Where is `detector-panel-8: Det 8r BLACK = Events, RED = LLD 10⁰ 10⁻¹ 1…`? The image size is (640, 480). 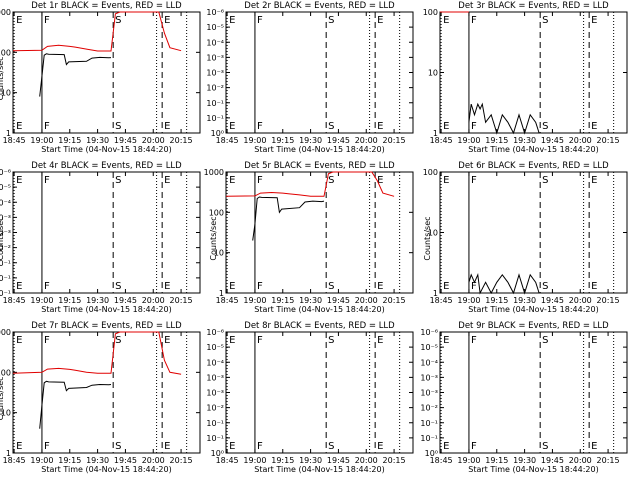 detector-panel-8: Det 8r BLACK = Events, RED = LLD 10⁰ 10⁻¹ 1… is located at coordinates (310, 397).